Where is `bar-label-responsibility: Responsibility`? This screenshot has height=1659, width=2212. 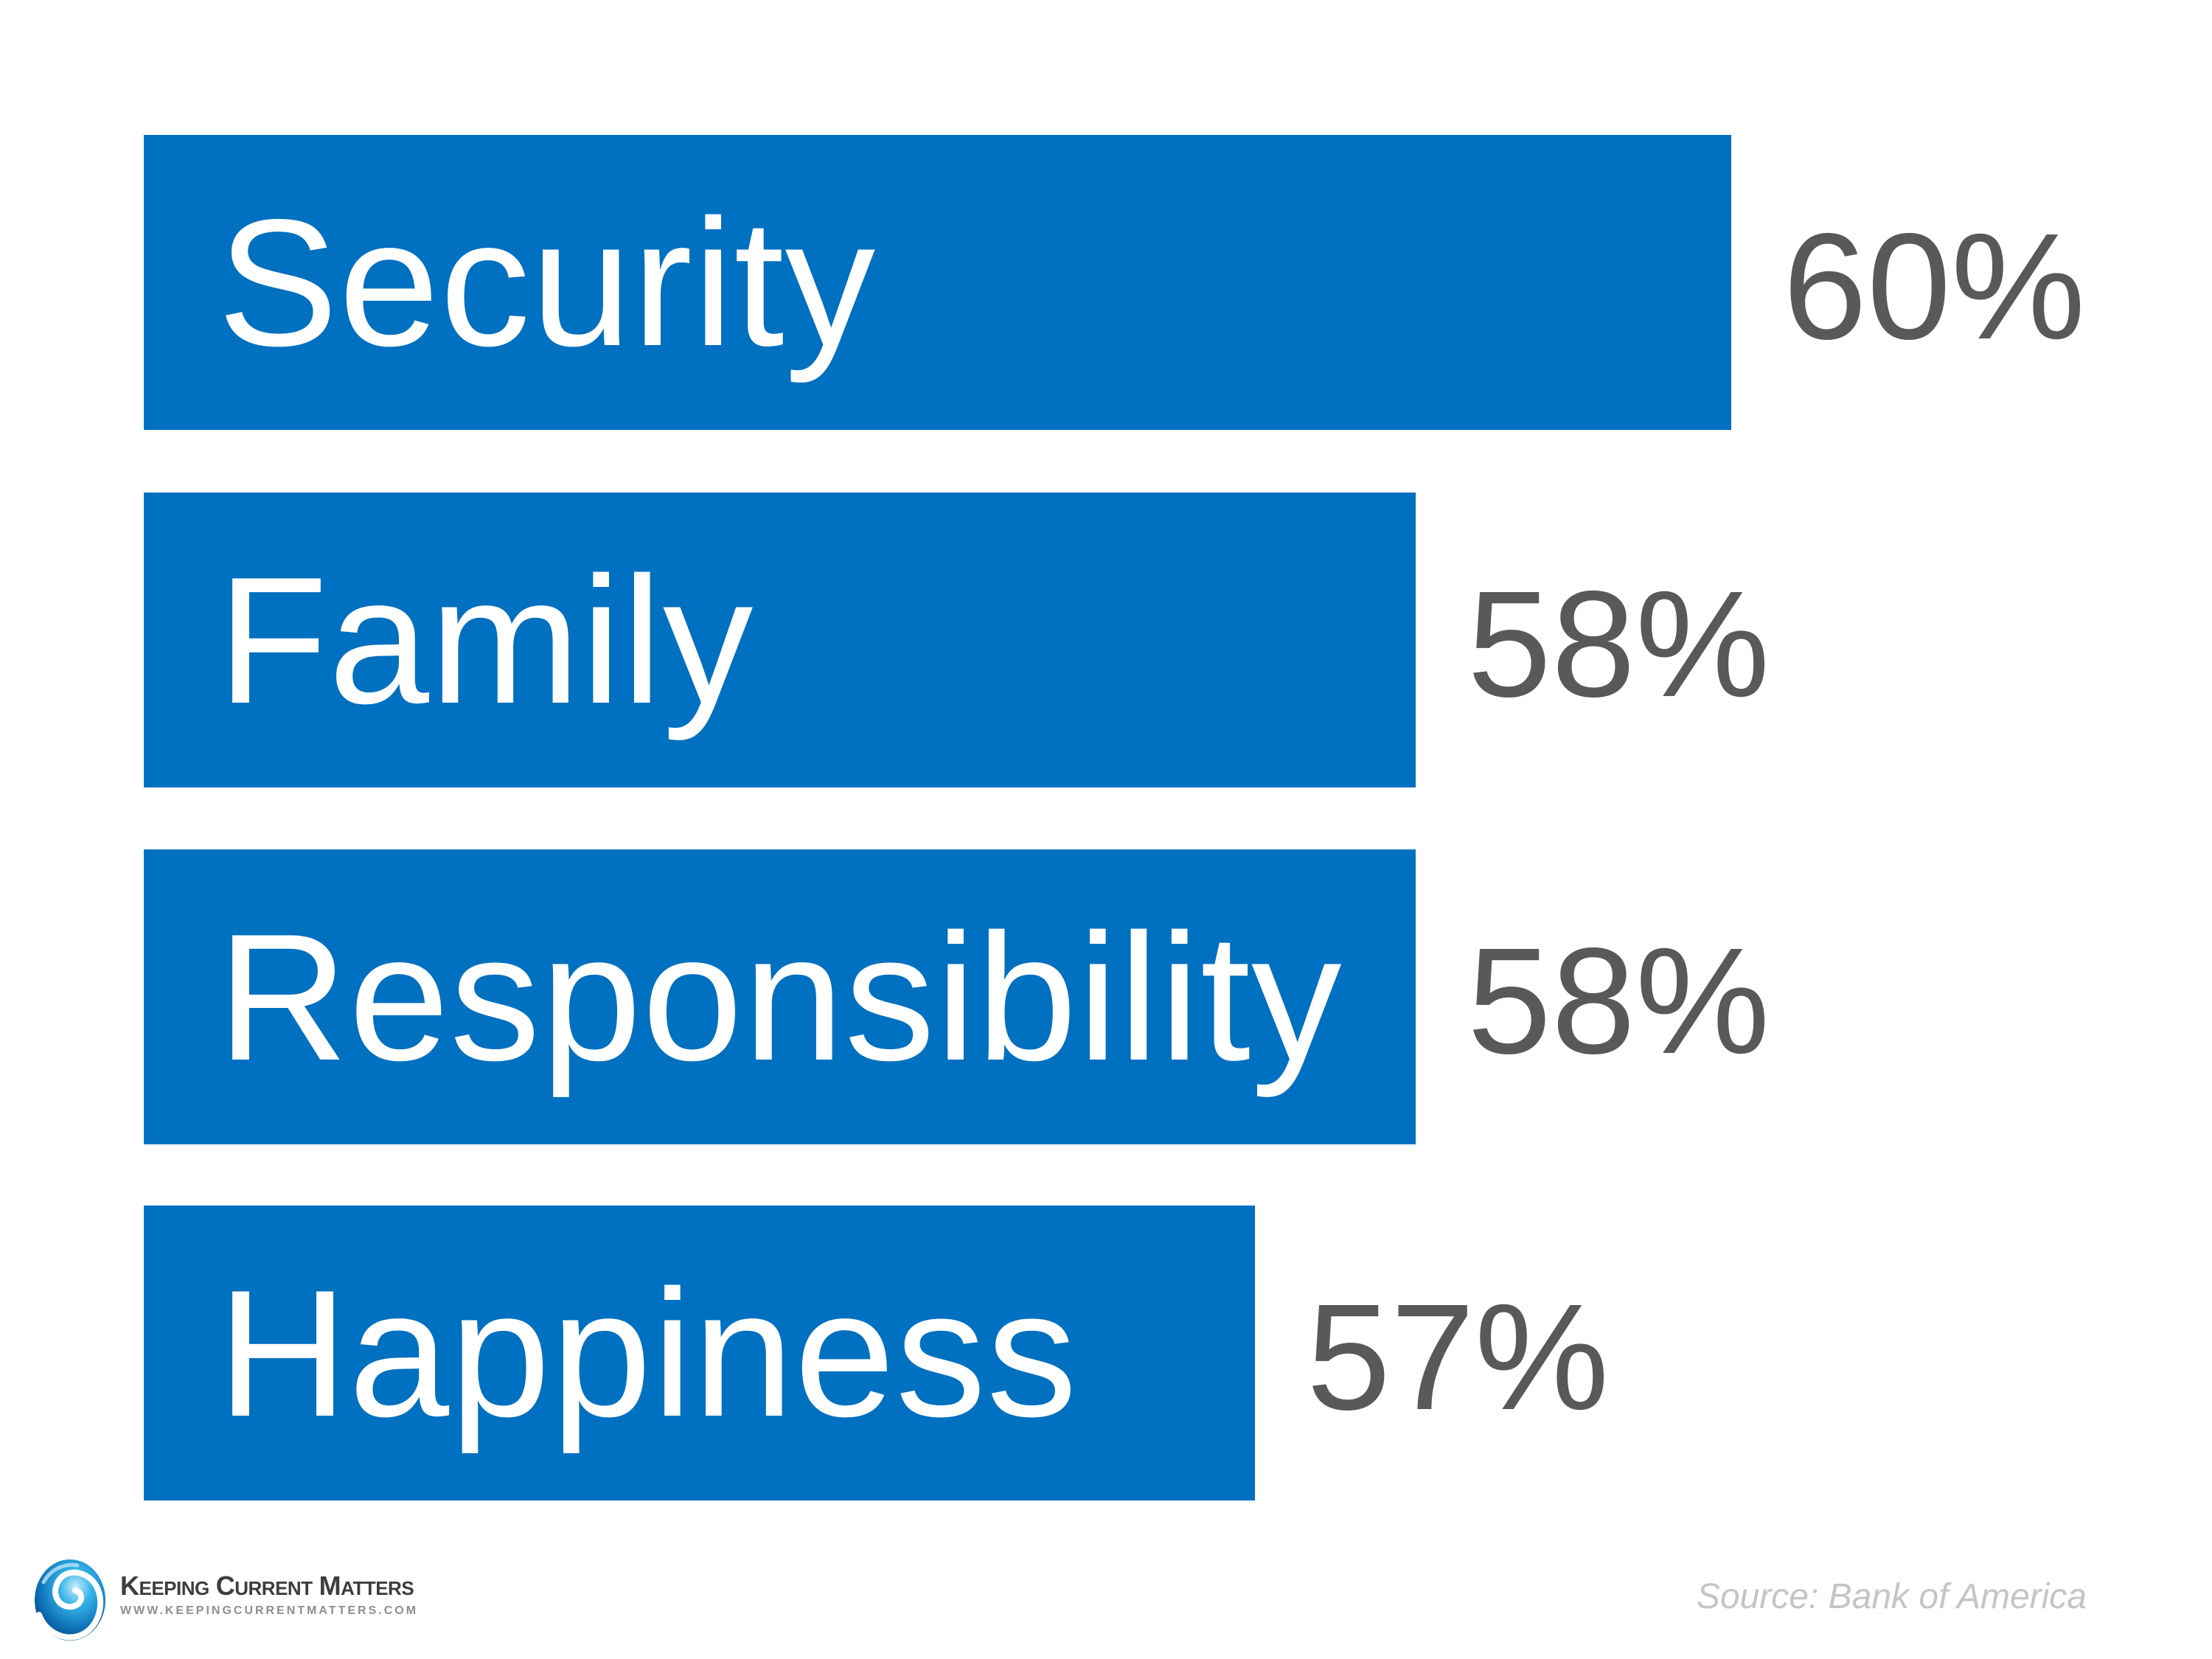
bar-label-responsibility: Responsibility is located at coordinates (780, 996).